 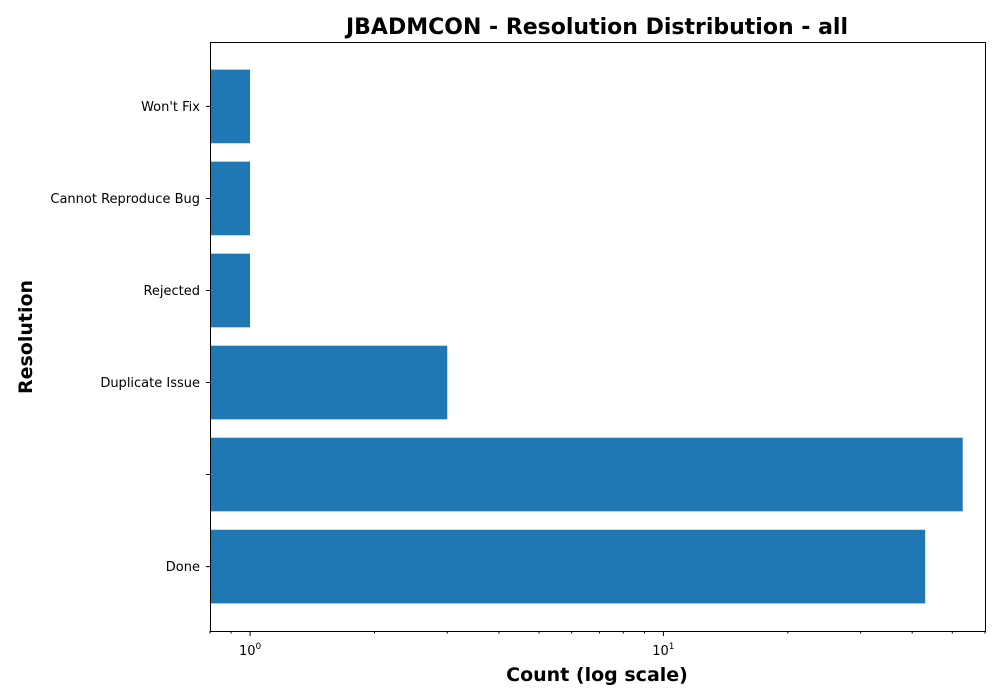 What do you see at coordinates (250, 650) in the screenshot?
I see `x-tick-label: 100` at bounding box center [250, 650].